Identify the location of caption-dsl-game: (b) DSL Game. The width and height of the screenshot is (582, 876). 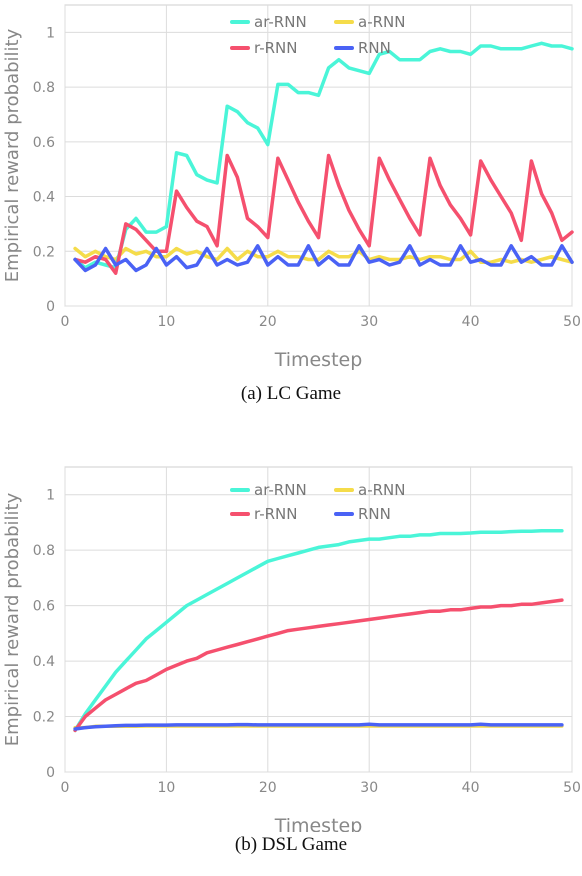
(291, 844).